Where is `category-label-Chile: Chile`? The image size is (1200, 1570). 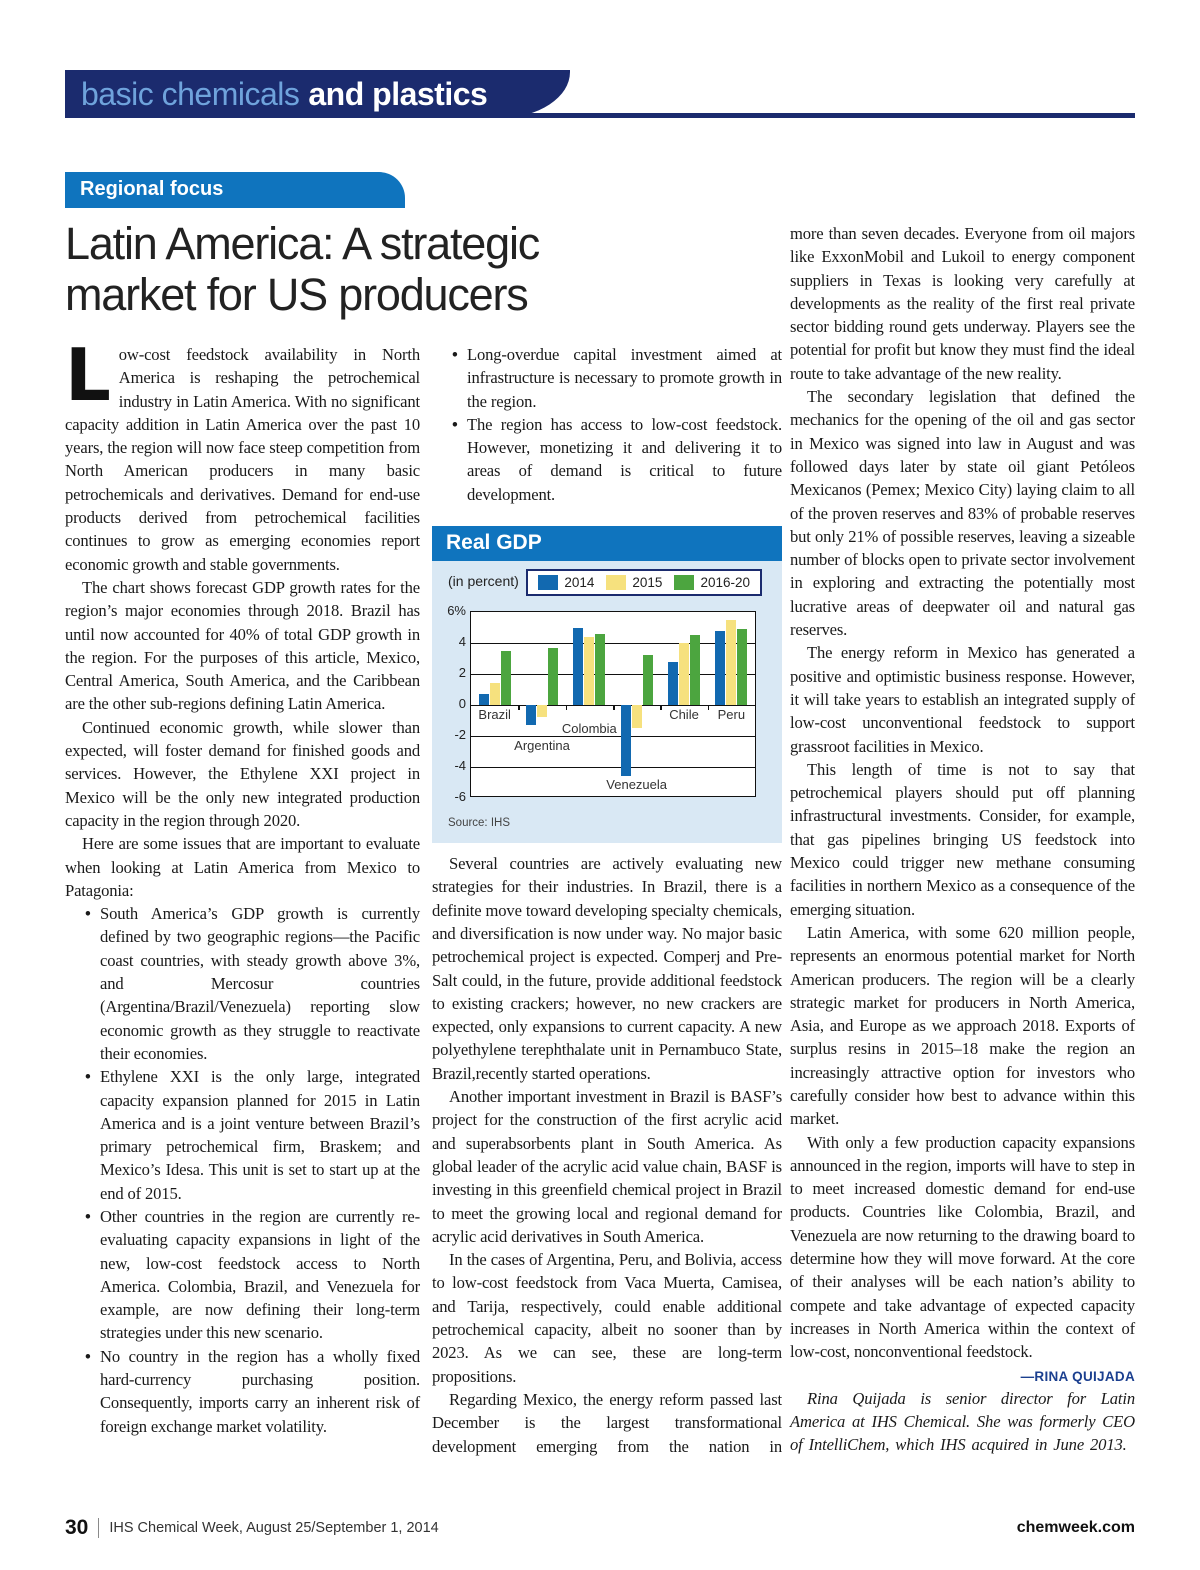
category-label-Chile: Chile is located at coordinates (684, 715).